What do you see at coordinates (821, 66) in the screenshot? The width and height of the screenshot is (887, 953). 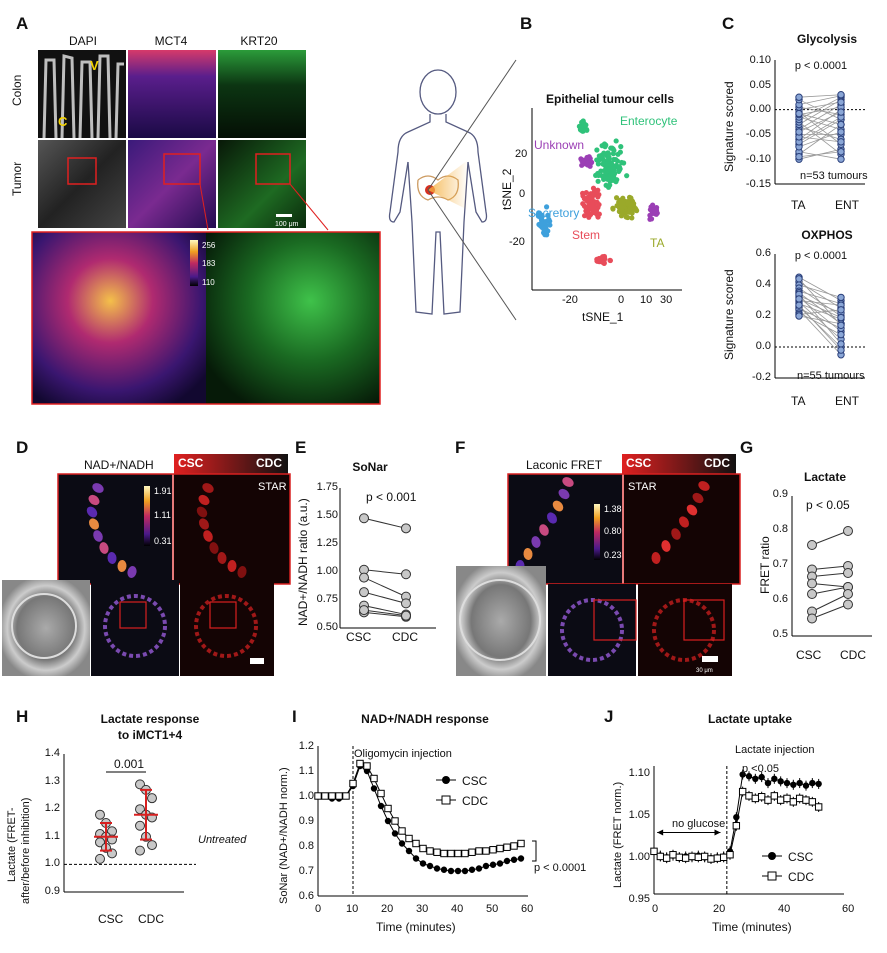 I see `glycolysis-pval: p < 0.0001` at bounding box center [821, 66].